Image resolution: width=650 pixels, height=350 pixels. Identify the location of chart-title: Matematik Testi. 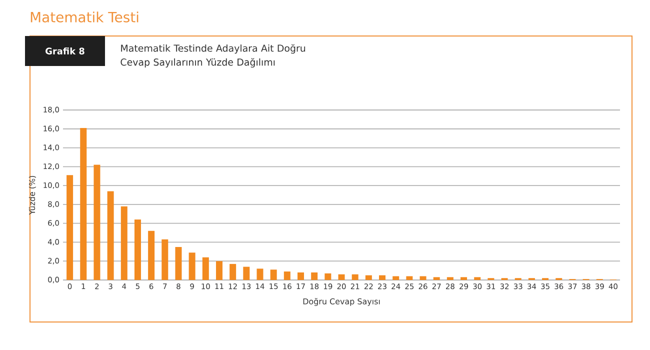
(84, 17).